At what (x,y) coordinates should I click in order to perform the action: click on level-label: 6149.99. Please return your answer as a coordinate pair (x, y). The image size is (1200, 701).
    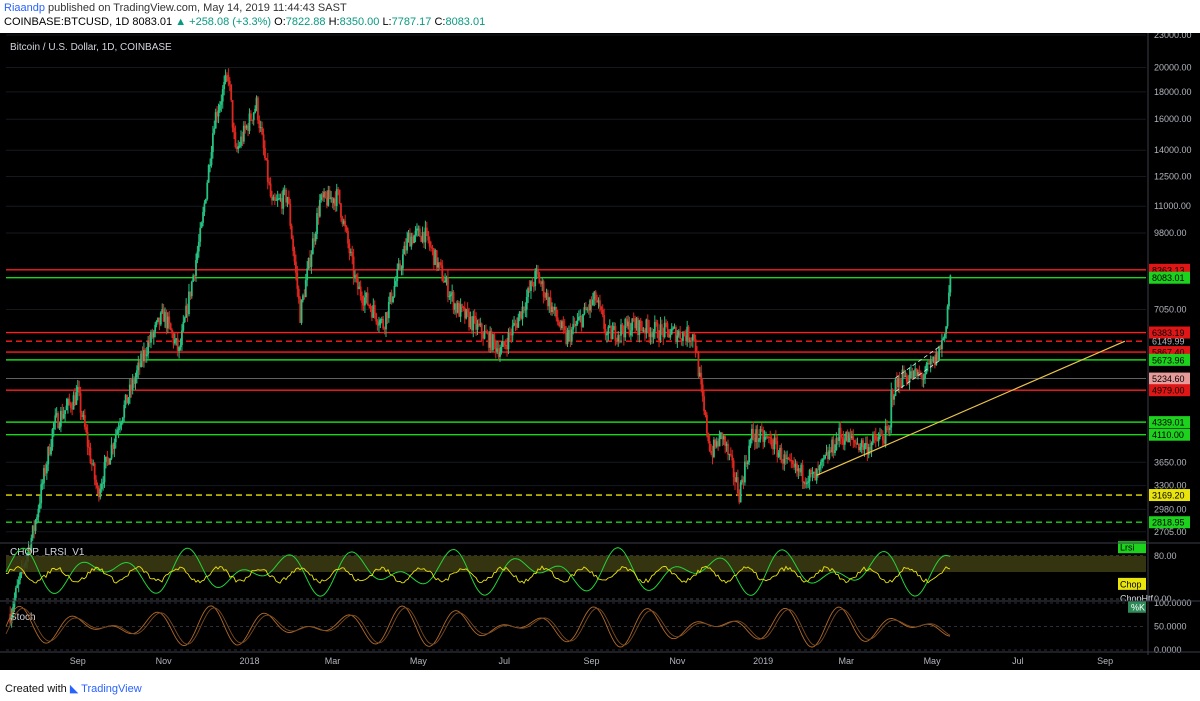
    Looking at the image, I should click on (1168, 342).